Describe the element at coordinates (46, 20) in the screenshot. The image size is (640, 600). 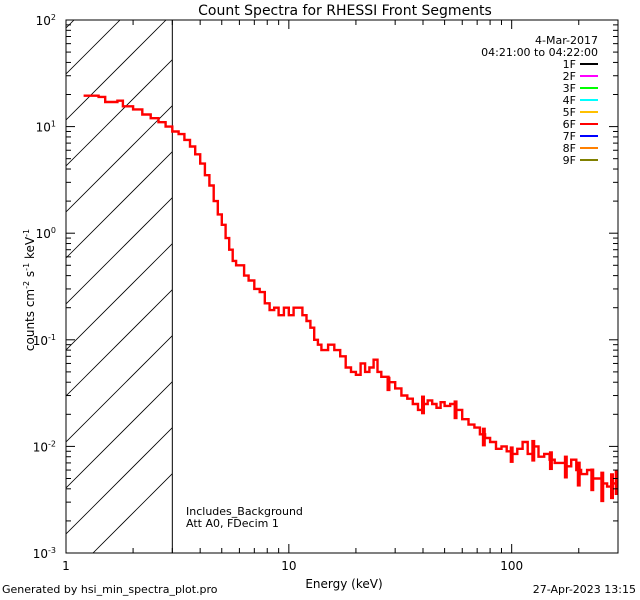
I see `y-tick-label: 10²` at that location.